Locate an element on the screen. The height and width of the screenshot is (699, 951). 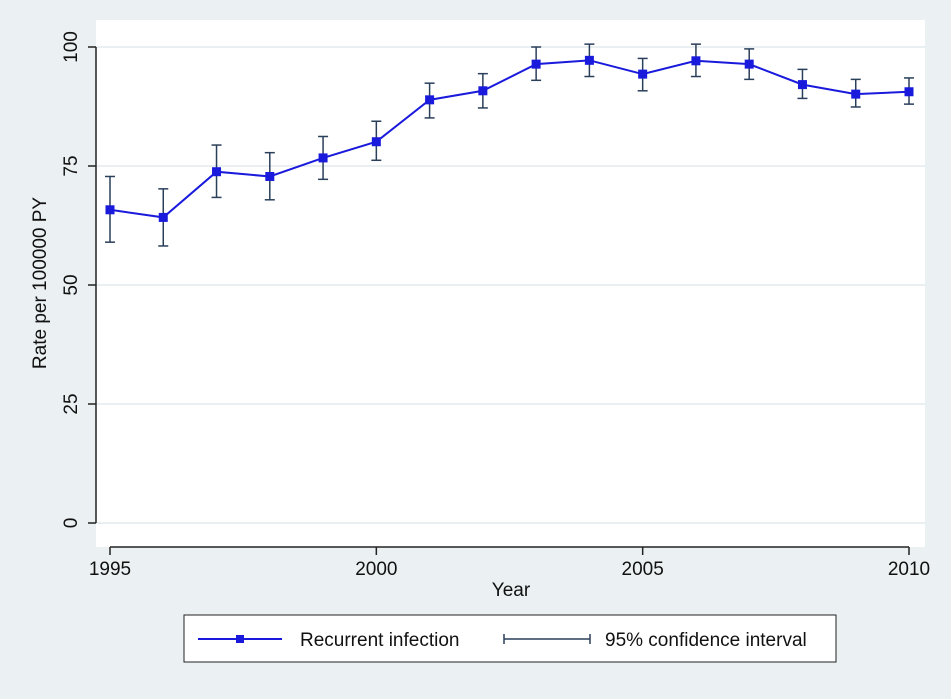
y-tick-label: 25 is located at coordinates (71, 403).